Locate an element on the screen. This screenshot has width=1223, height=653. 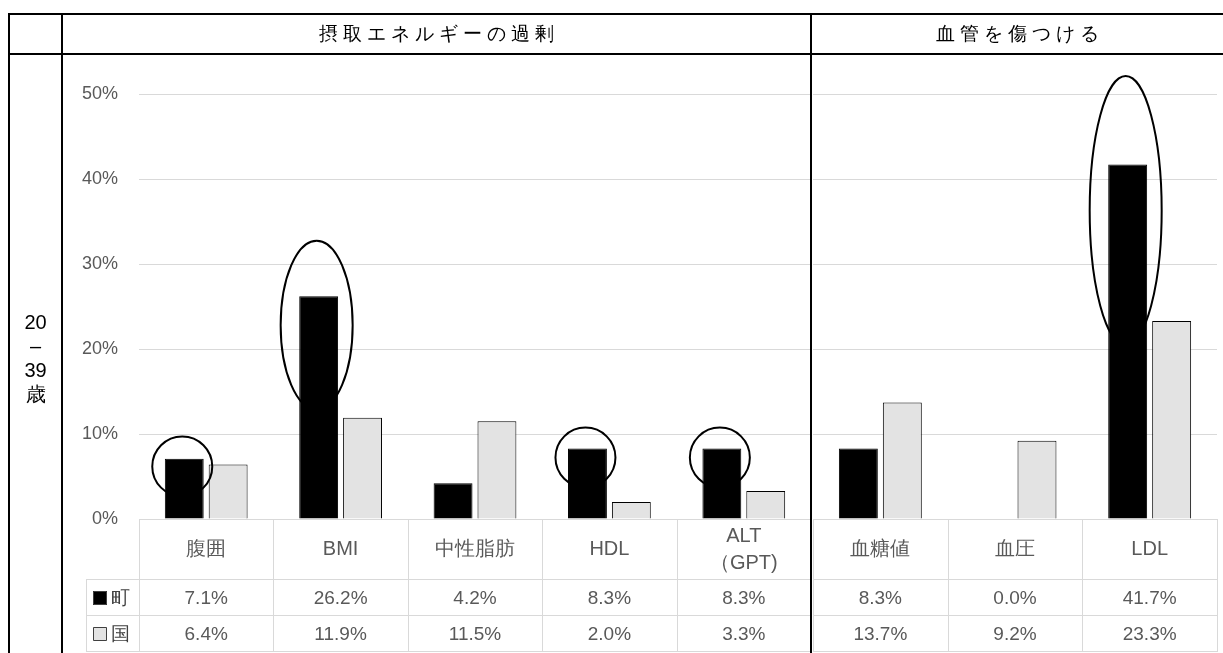
data-label: 41.7% is located at coordinates (1149, 598).